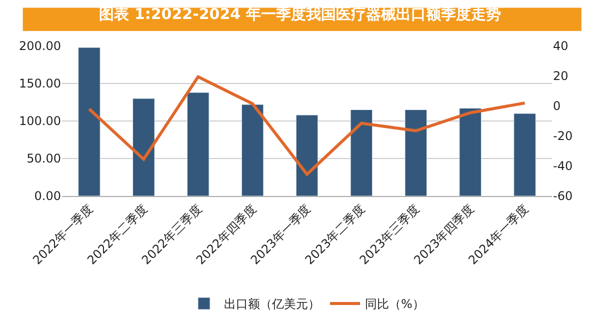 This screenshot has height=330, width=600. Describe the element at coordinates (560, 76) in the screenshot. I see `y2-tick-label: 20` at that location.